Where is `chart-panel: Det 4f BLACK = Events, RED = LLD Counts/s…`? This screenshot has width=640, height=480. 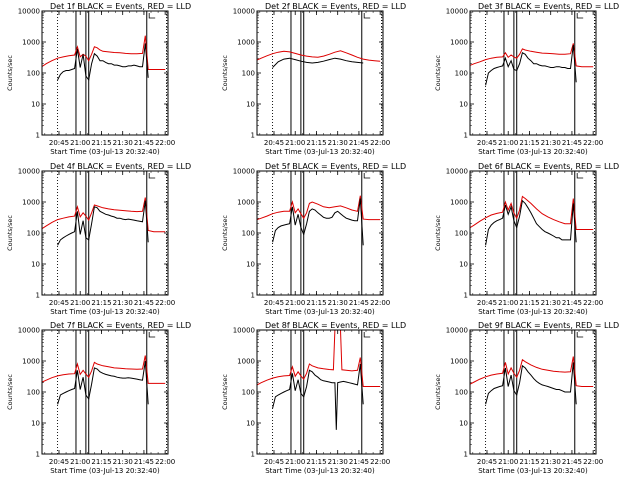
chart-panel: Det 4f BLACK = Events, RED = LLD Counts/s… is located at coordinates (98, 239).